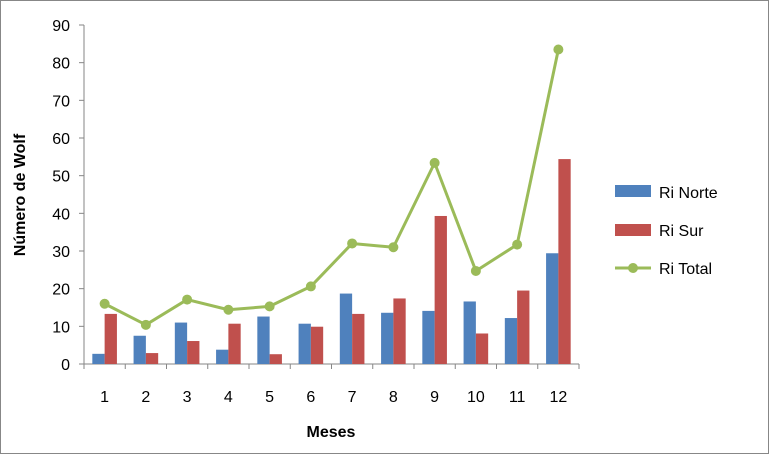  Describe the element at coordinates (187, 397) in the screenshot. I see `x-tick-label: 3` at that location.